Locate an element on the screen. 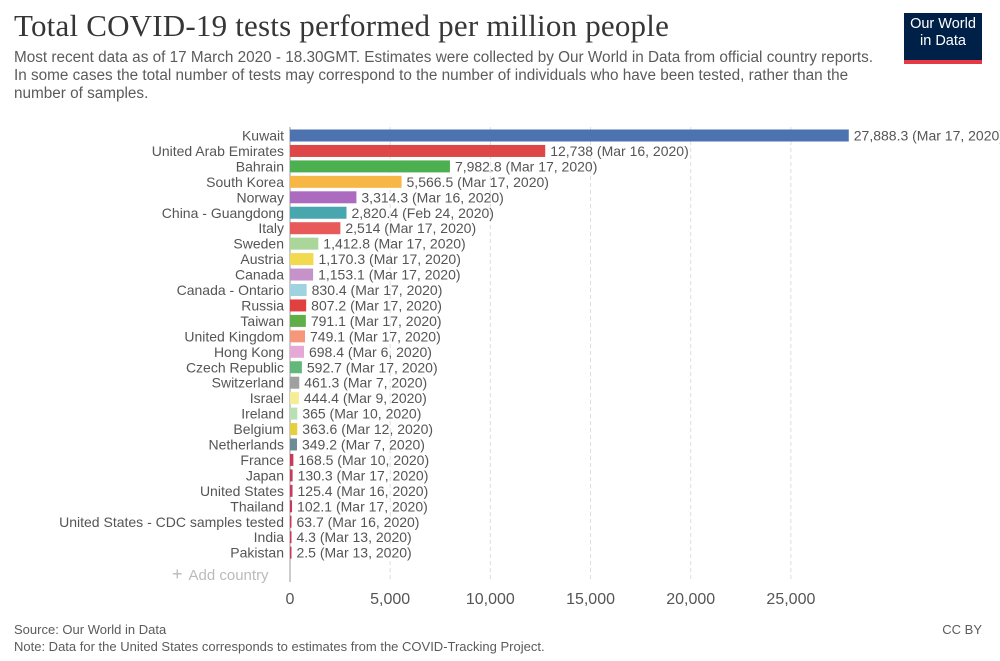  category-label: Switzerland is located at coordinates (248, 383).